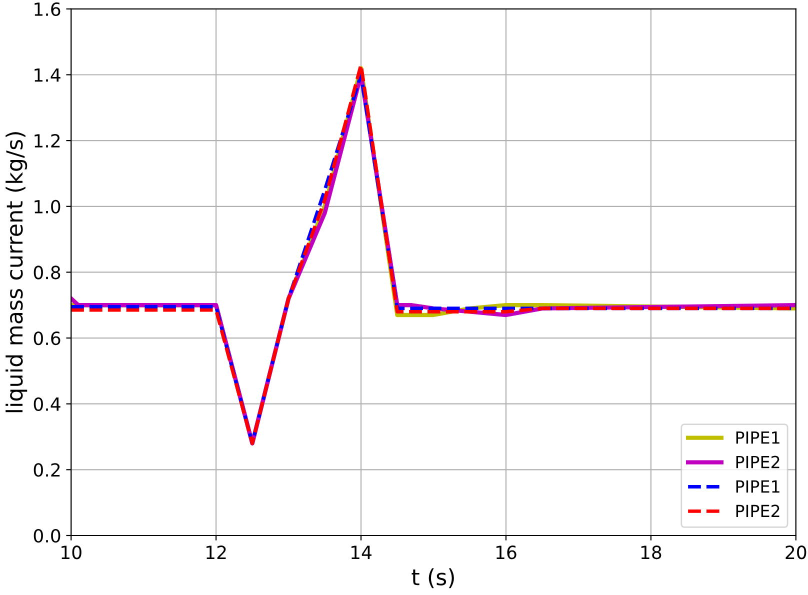  What do you see at coordinates (72, 553) in the screenshot?
I see `x-tick-label: 10` at bounding box center [72, 553].